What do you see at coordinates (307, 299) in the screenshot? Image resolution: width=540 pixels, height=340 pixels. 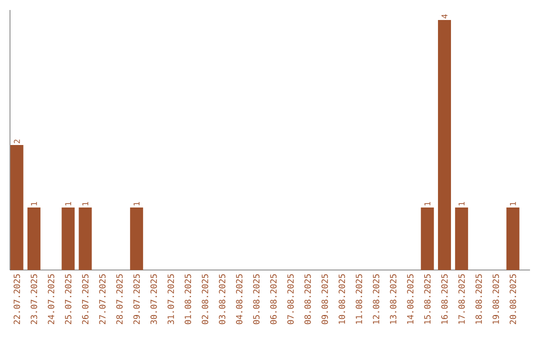 I see `x-tick-label: 08.08.2025` at bounding box center [307, 299].